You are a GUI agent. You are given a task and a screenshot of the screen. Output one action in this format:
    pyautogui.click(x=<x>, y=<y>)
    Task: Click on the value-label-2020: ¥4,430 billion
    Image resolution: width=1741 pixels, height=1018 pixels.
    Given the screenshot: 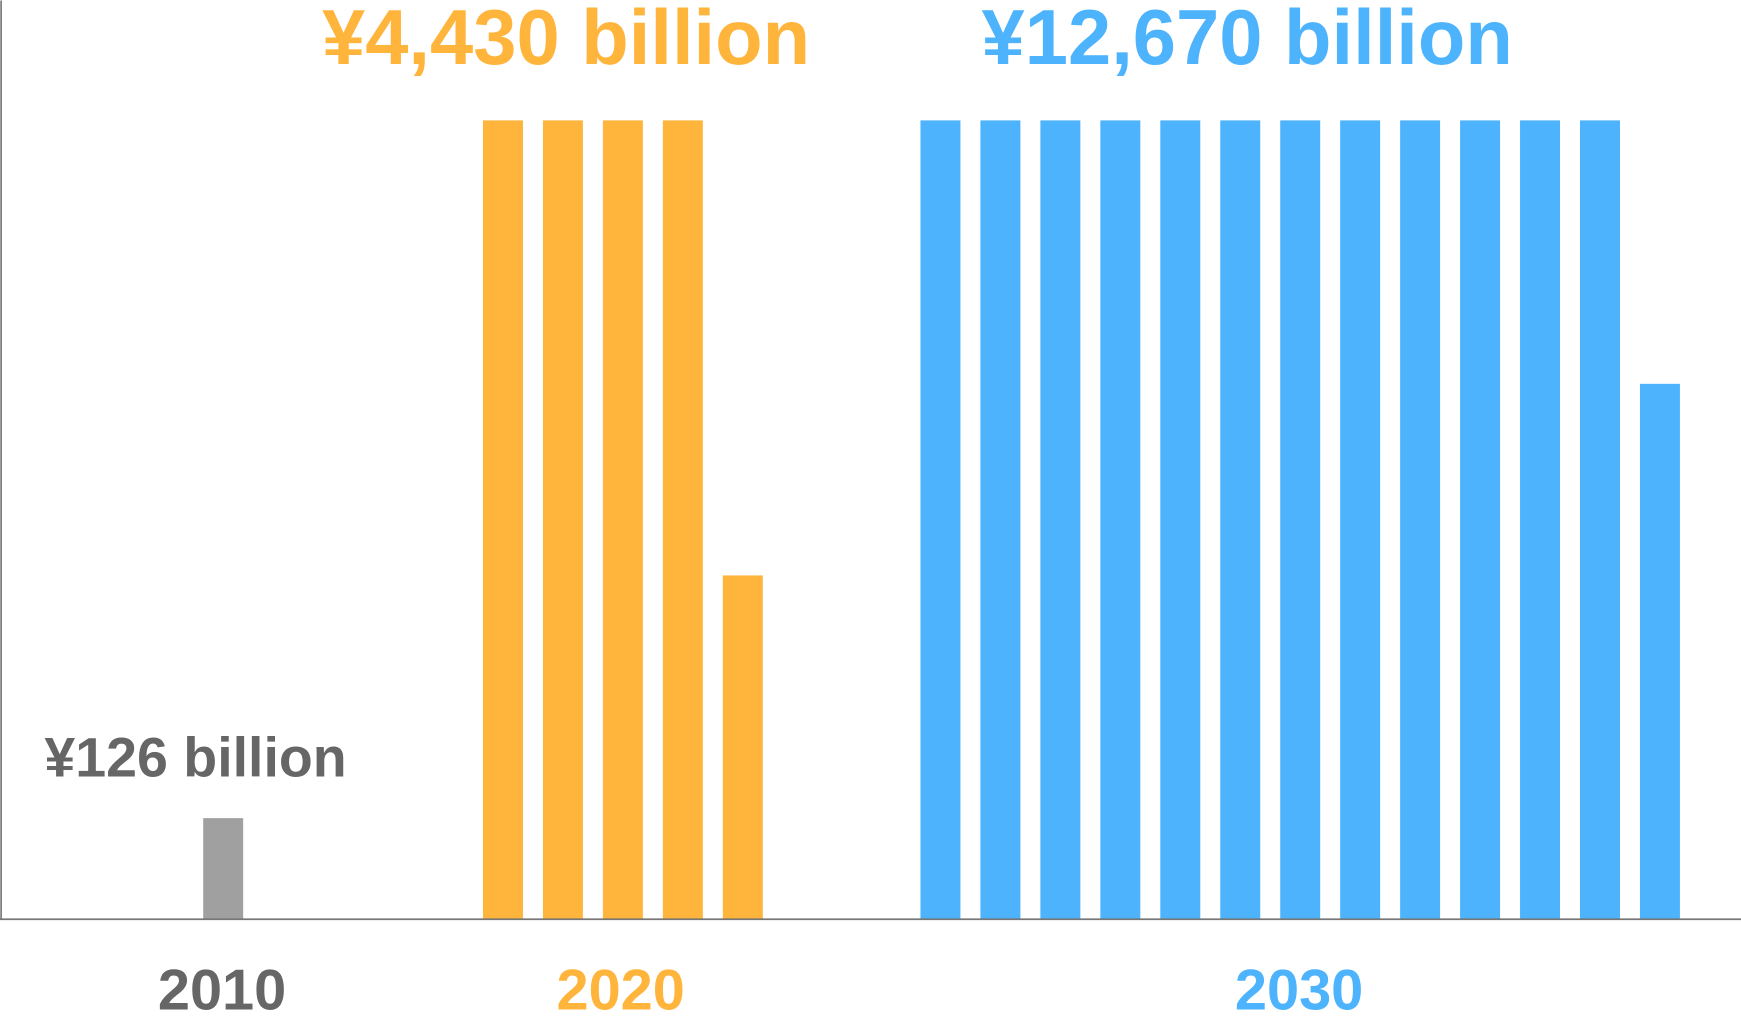 What is the action you would take?
    pyautogui.click(x=566, y=40)
    